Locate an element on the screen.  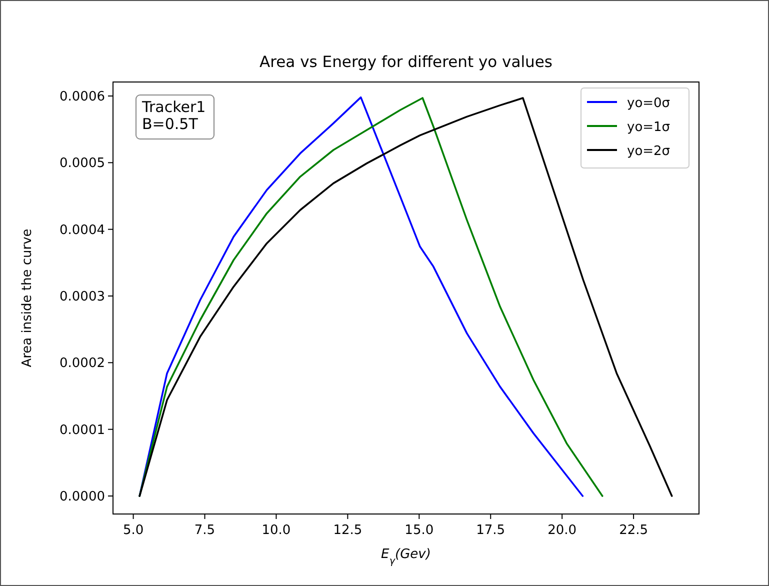
x-tick-label: 5.0 is located at coordinates (133, 530).